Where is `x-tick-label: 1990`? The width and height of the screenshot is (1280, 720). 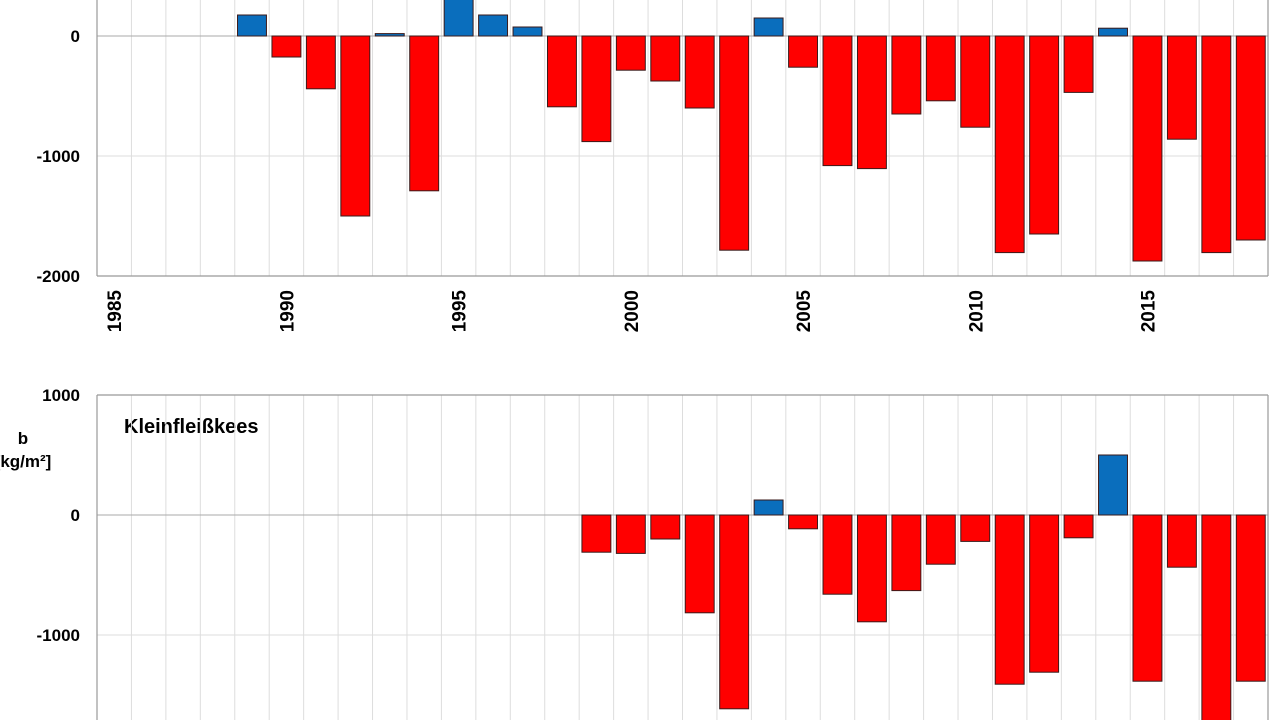 x-tick-label: 1990 is located at coordinates (287, 311).